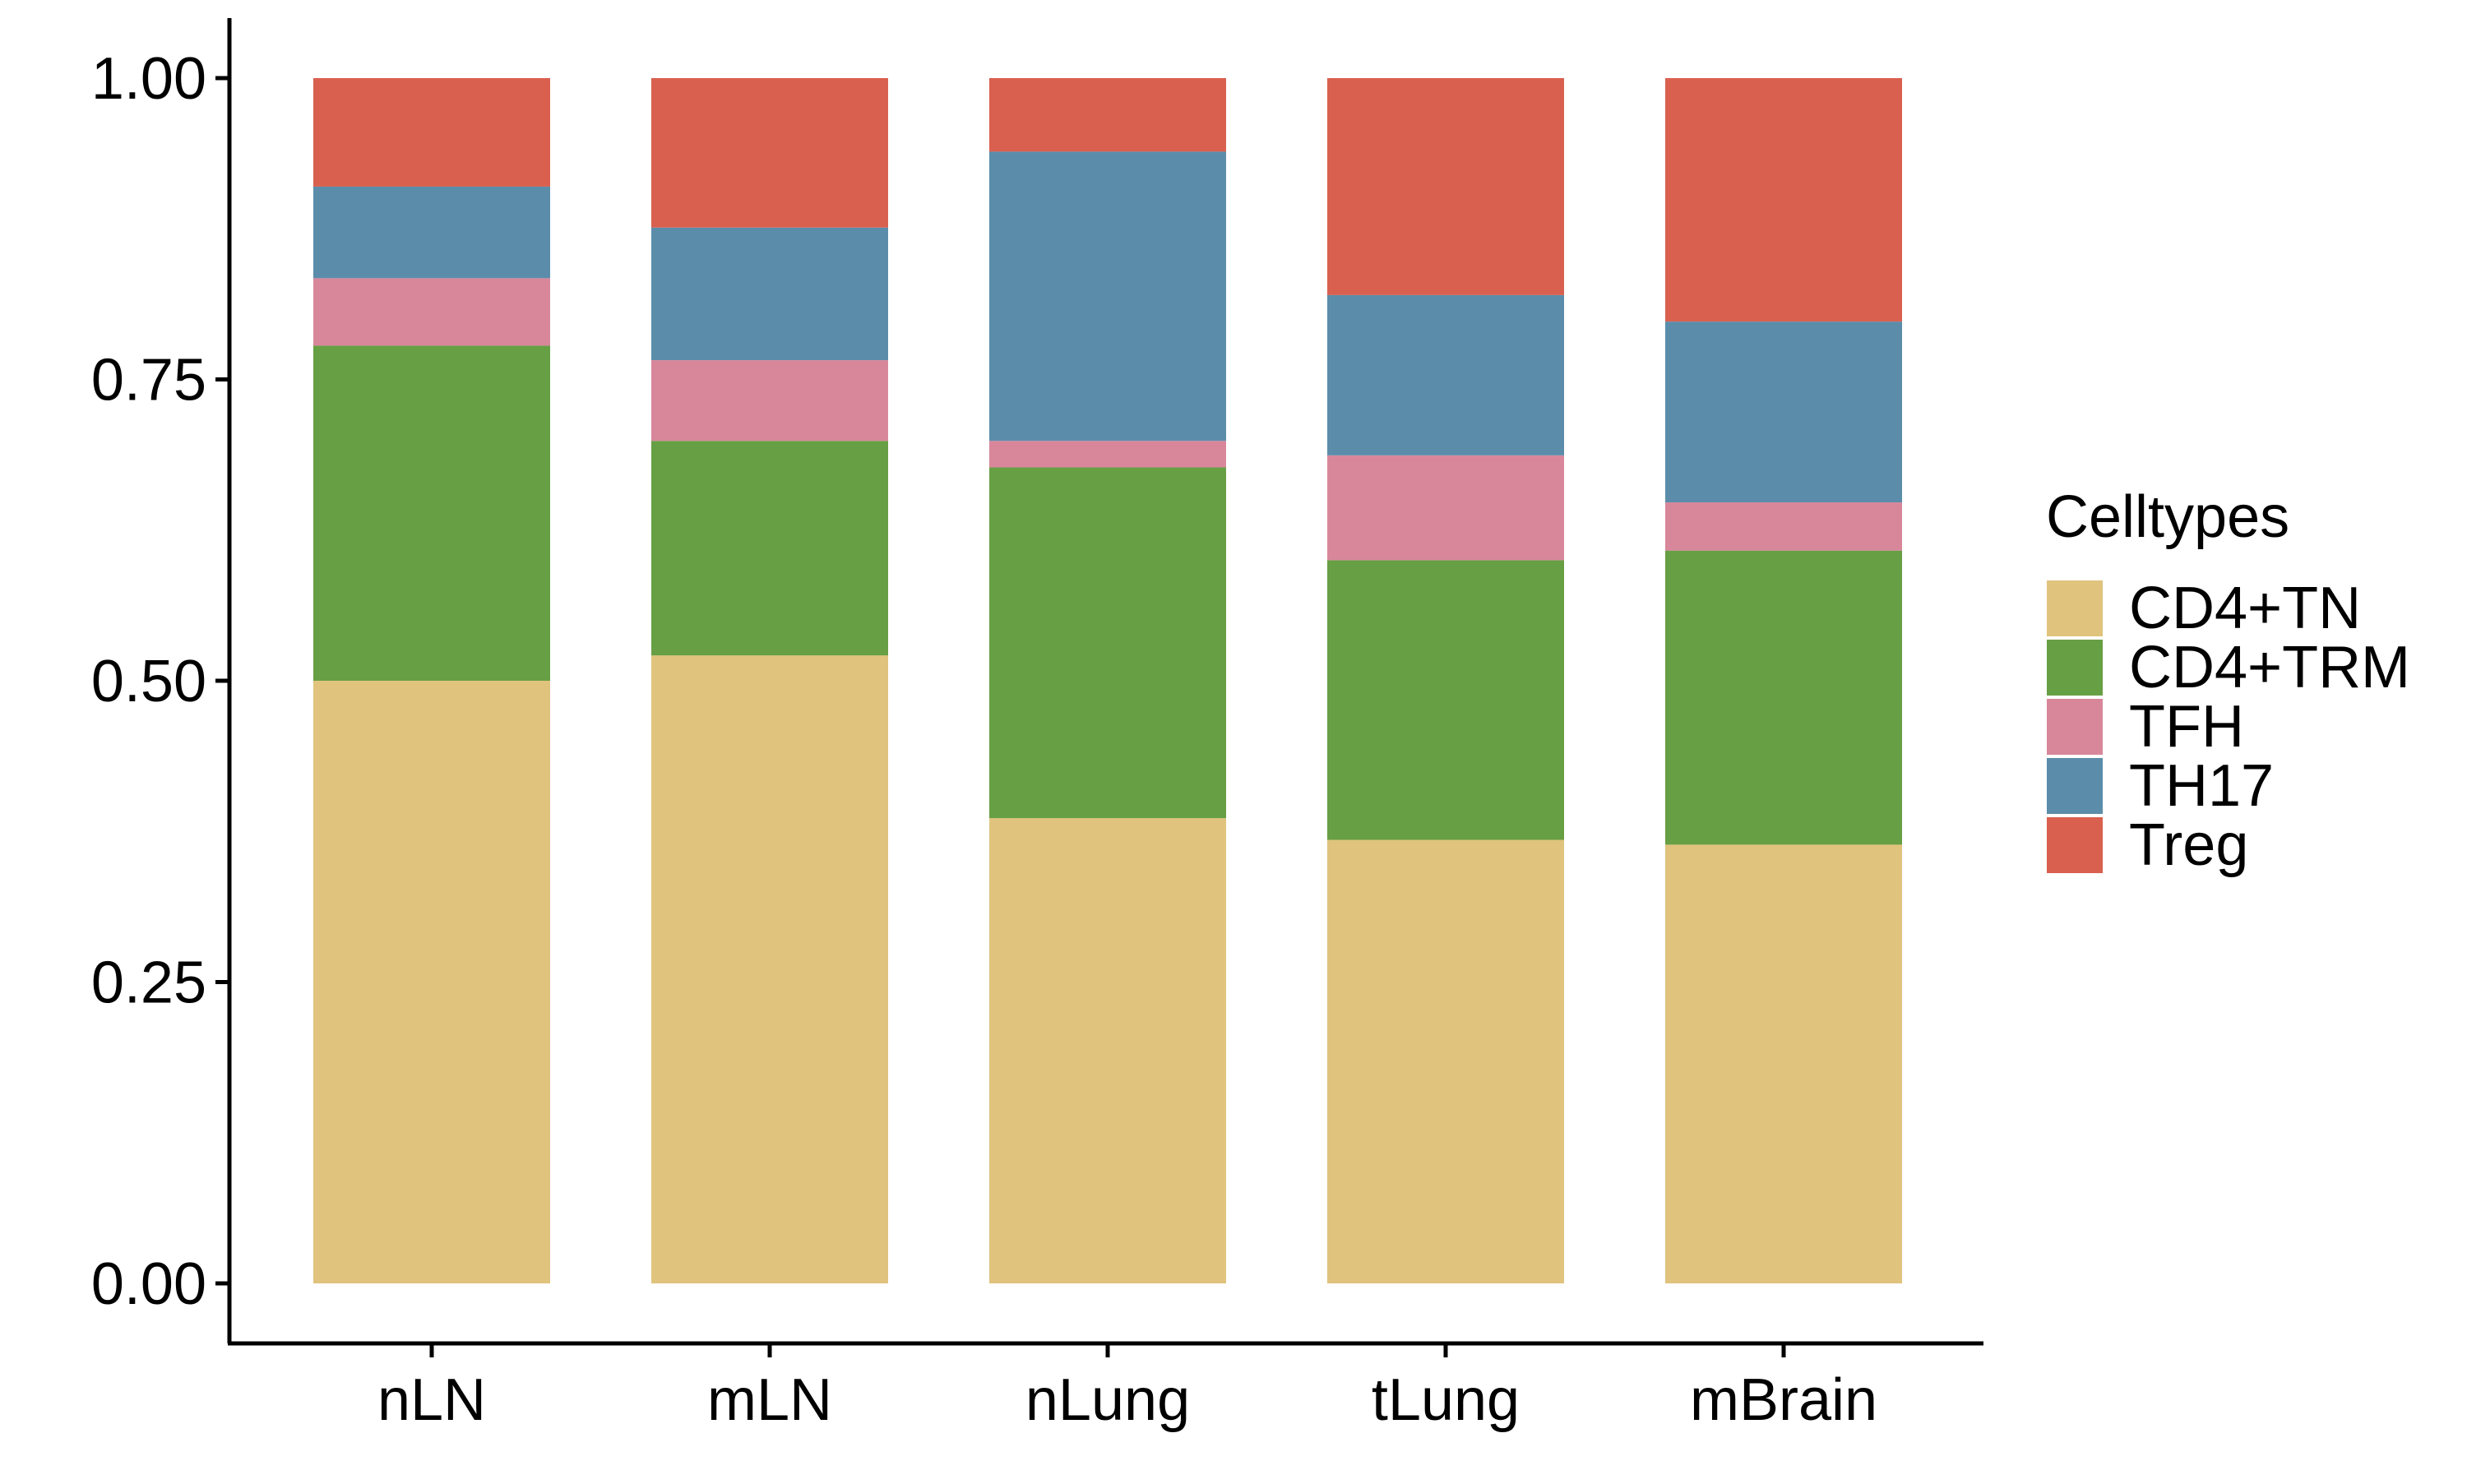 The width and height of the screenshot is (2467, 1484). I want to click on y-tick-label: 0.00, so click(148, 1284).